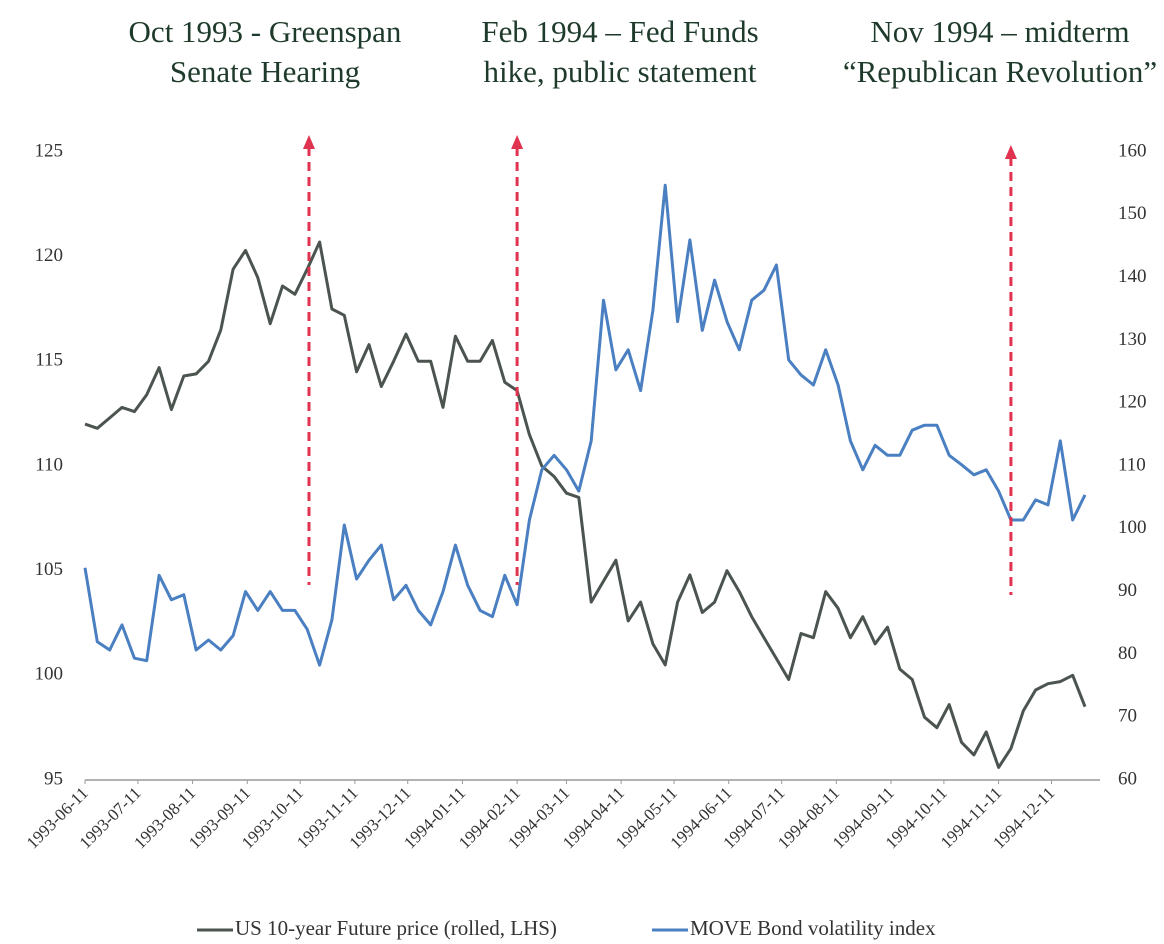 The width and height of the screenshot is (1164, 944). What do you see at coordinates (1127, 716) in the screenshot?
I see `y2-tick-label: 70` at bounding box center [1127, 716].